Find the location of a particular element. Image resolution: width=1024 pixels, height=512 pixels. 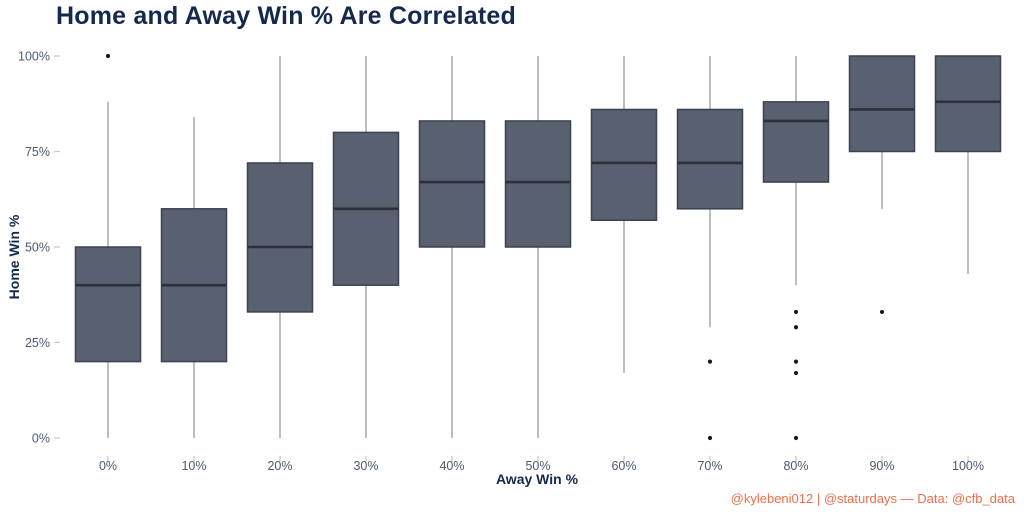

x-axis-tick-label: 90% is located at coordinates (881, 466).